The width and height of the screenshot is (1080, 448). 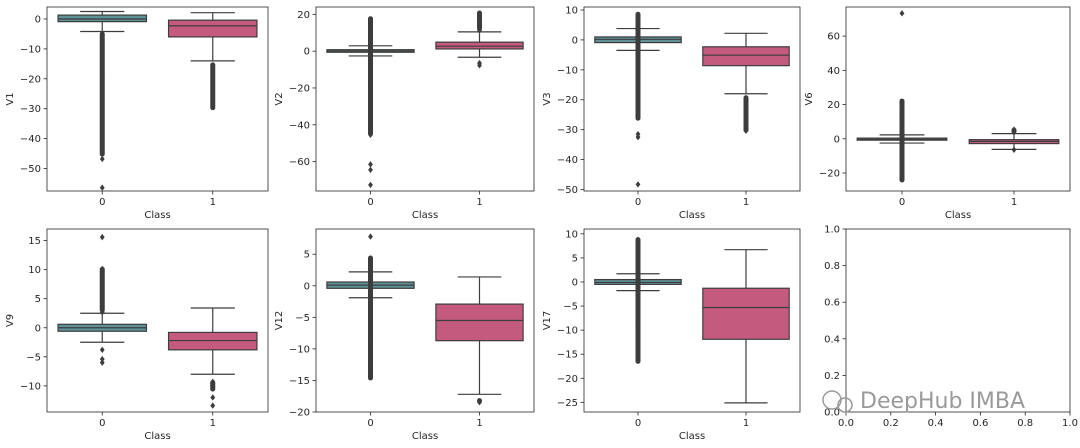 I want to click on x-tick-label: 0.4, so click(x=936, y=423).